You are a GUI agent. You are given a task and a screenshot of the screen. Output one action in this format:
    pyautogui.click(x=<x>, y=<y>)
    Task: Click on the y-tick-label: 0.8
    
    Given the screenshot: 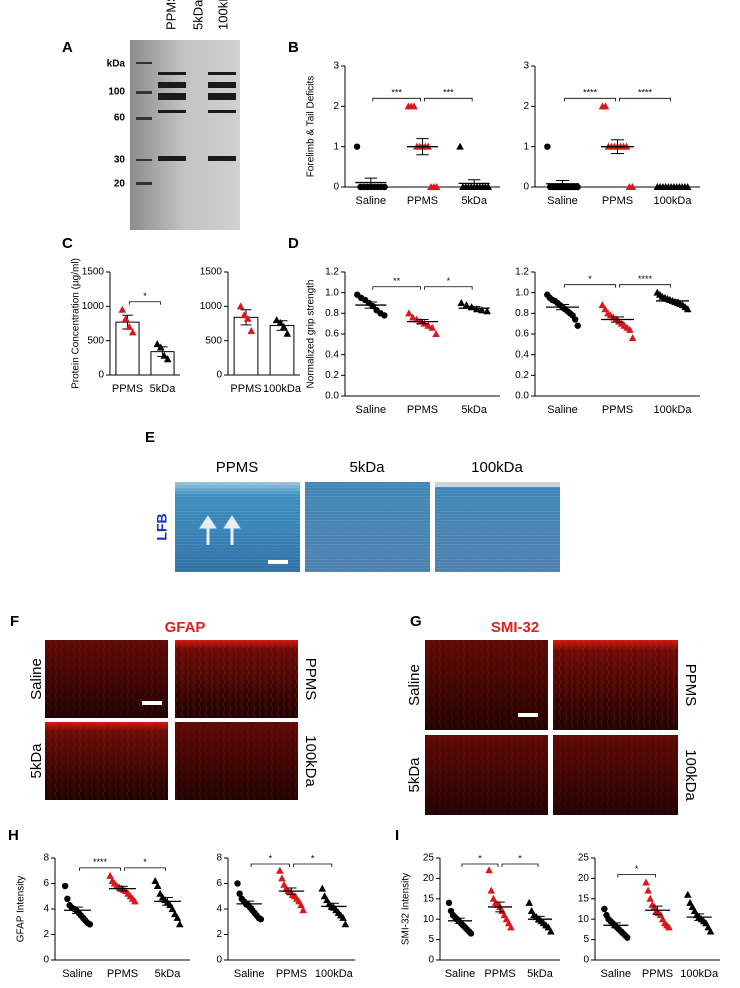 What is the action you would take?
    pyautogui.click(x=332, y=313)
    